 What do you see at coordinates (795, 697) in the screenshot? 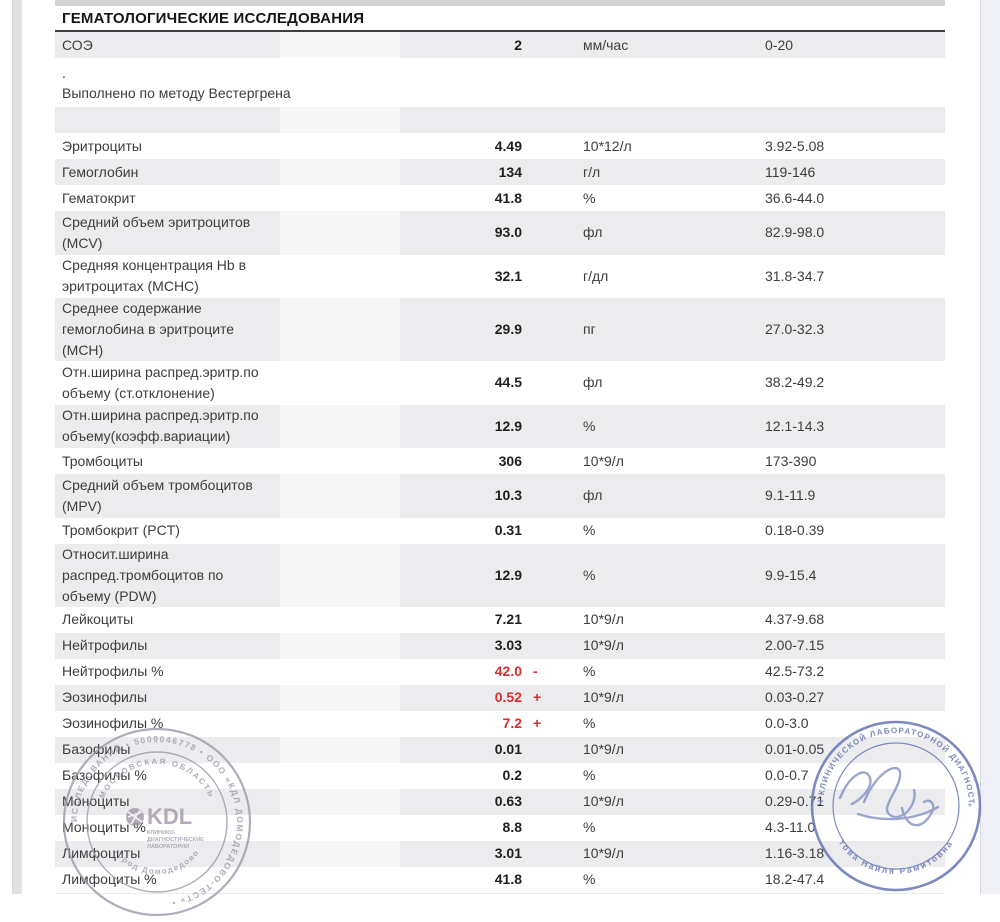
I see `test-ref-range-cell: 0.03-0.27` at bounding box center [795, 697].